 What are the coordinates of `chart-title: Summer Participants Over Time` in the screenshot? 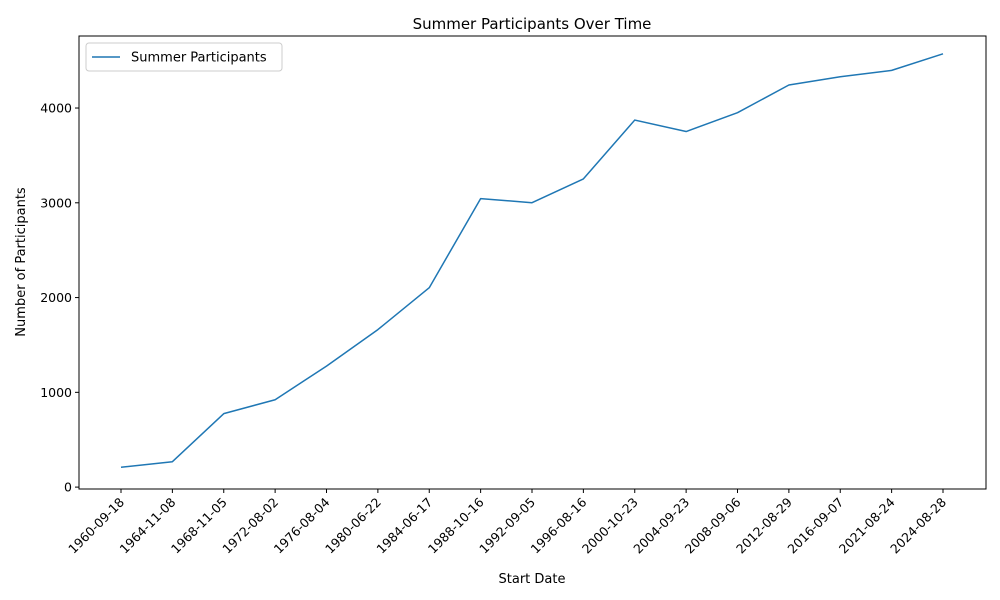 It's located at (532, 24).